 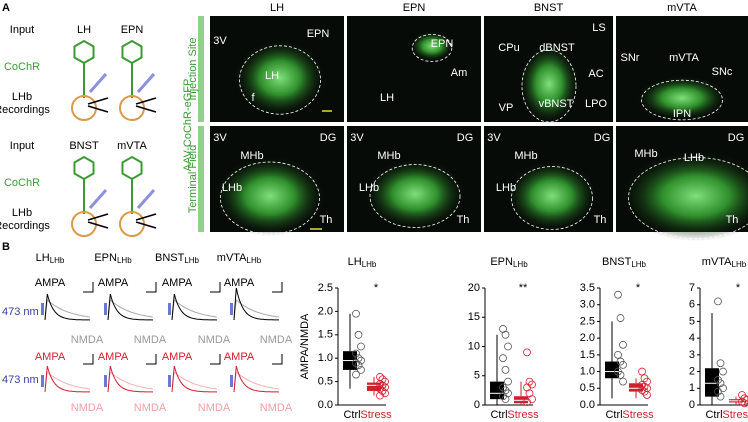 What do you see at coordinates (355, 262) in the screenshot?
I see `chart-title-main: LH` at bounding box center [355, 262].